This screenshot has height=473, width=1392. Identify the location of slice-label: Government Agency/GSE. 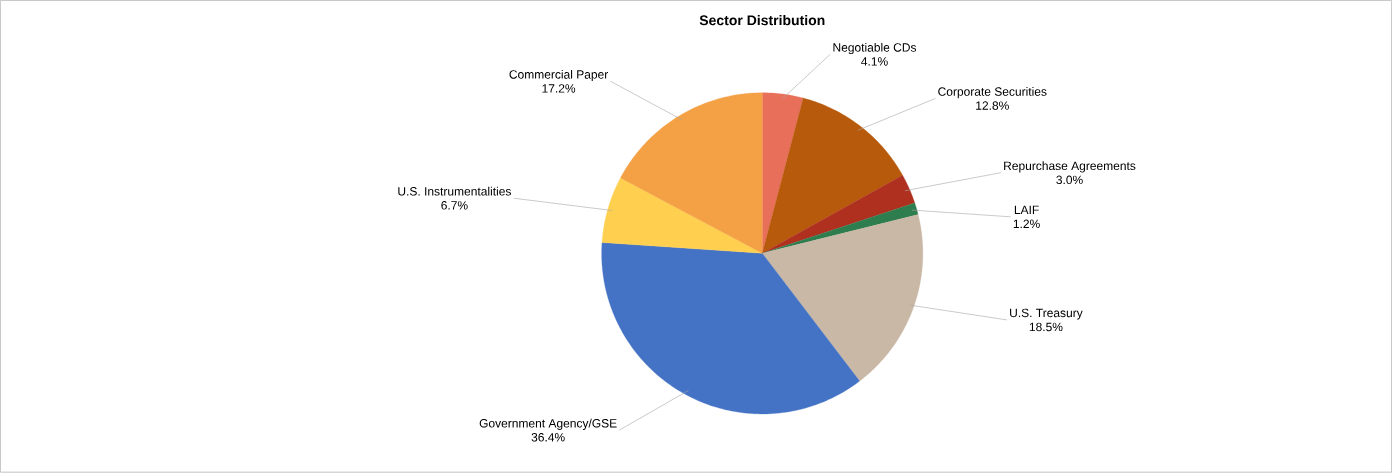
(548, 424).